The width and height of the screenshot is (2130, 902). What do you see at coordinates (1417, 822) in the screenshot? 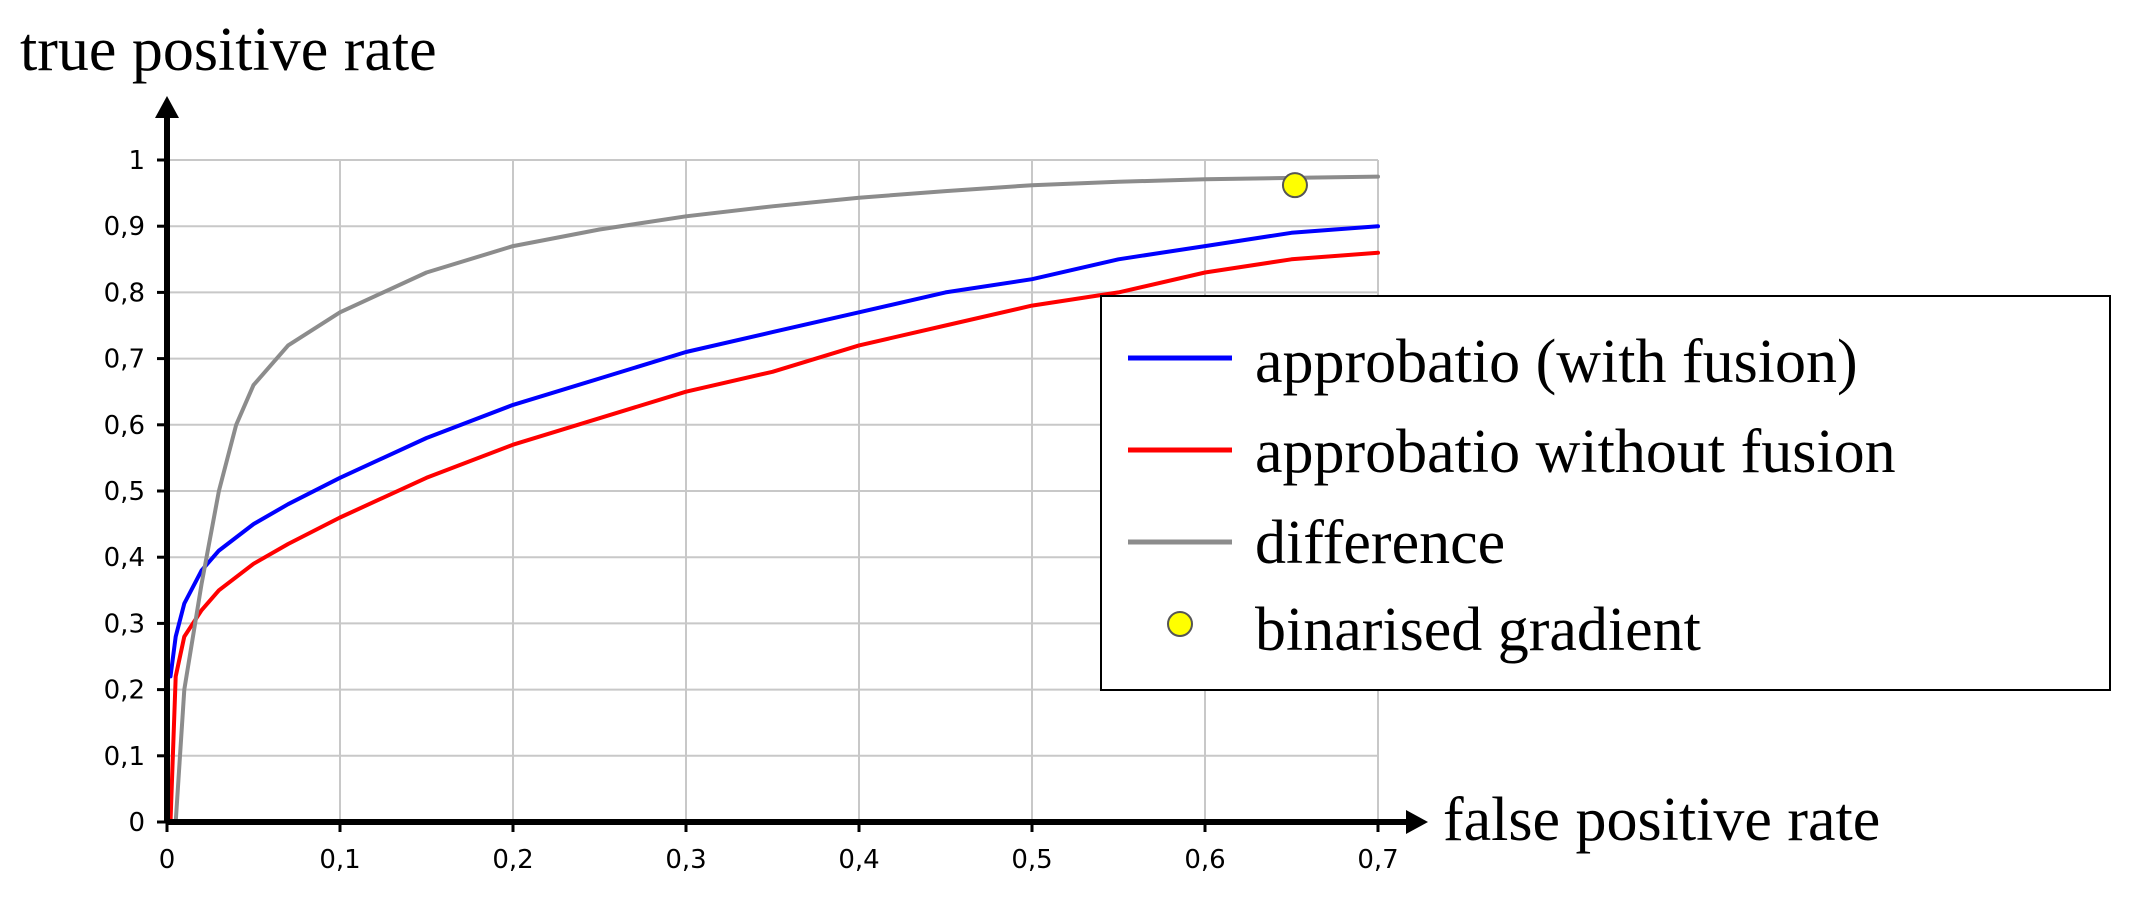
I see `x-axis-arrowhead` at bounding box center [1417, 822].